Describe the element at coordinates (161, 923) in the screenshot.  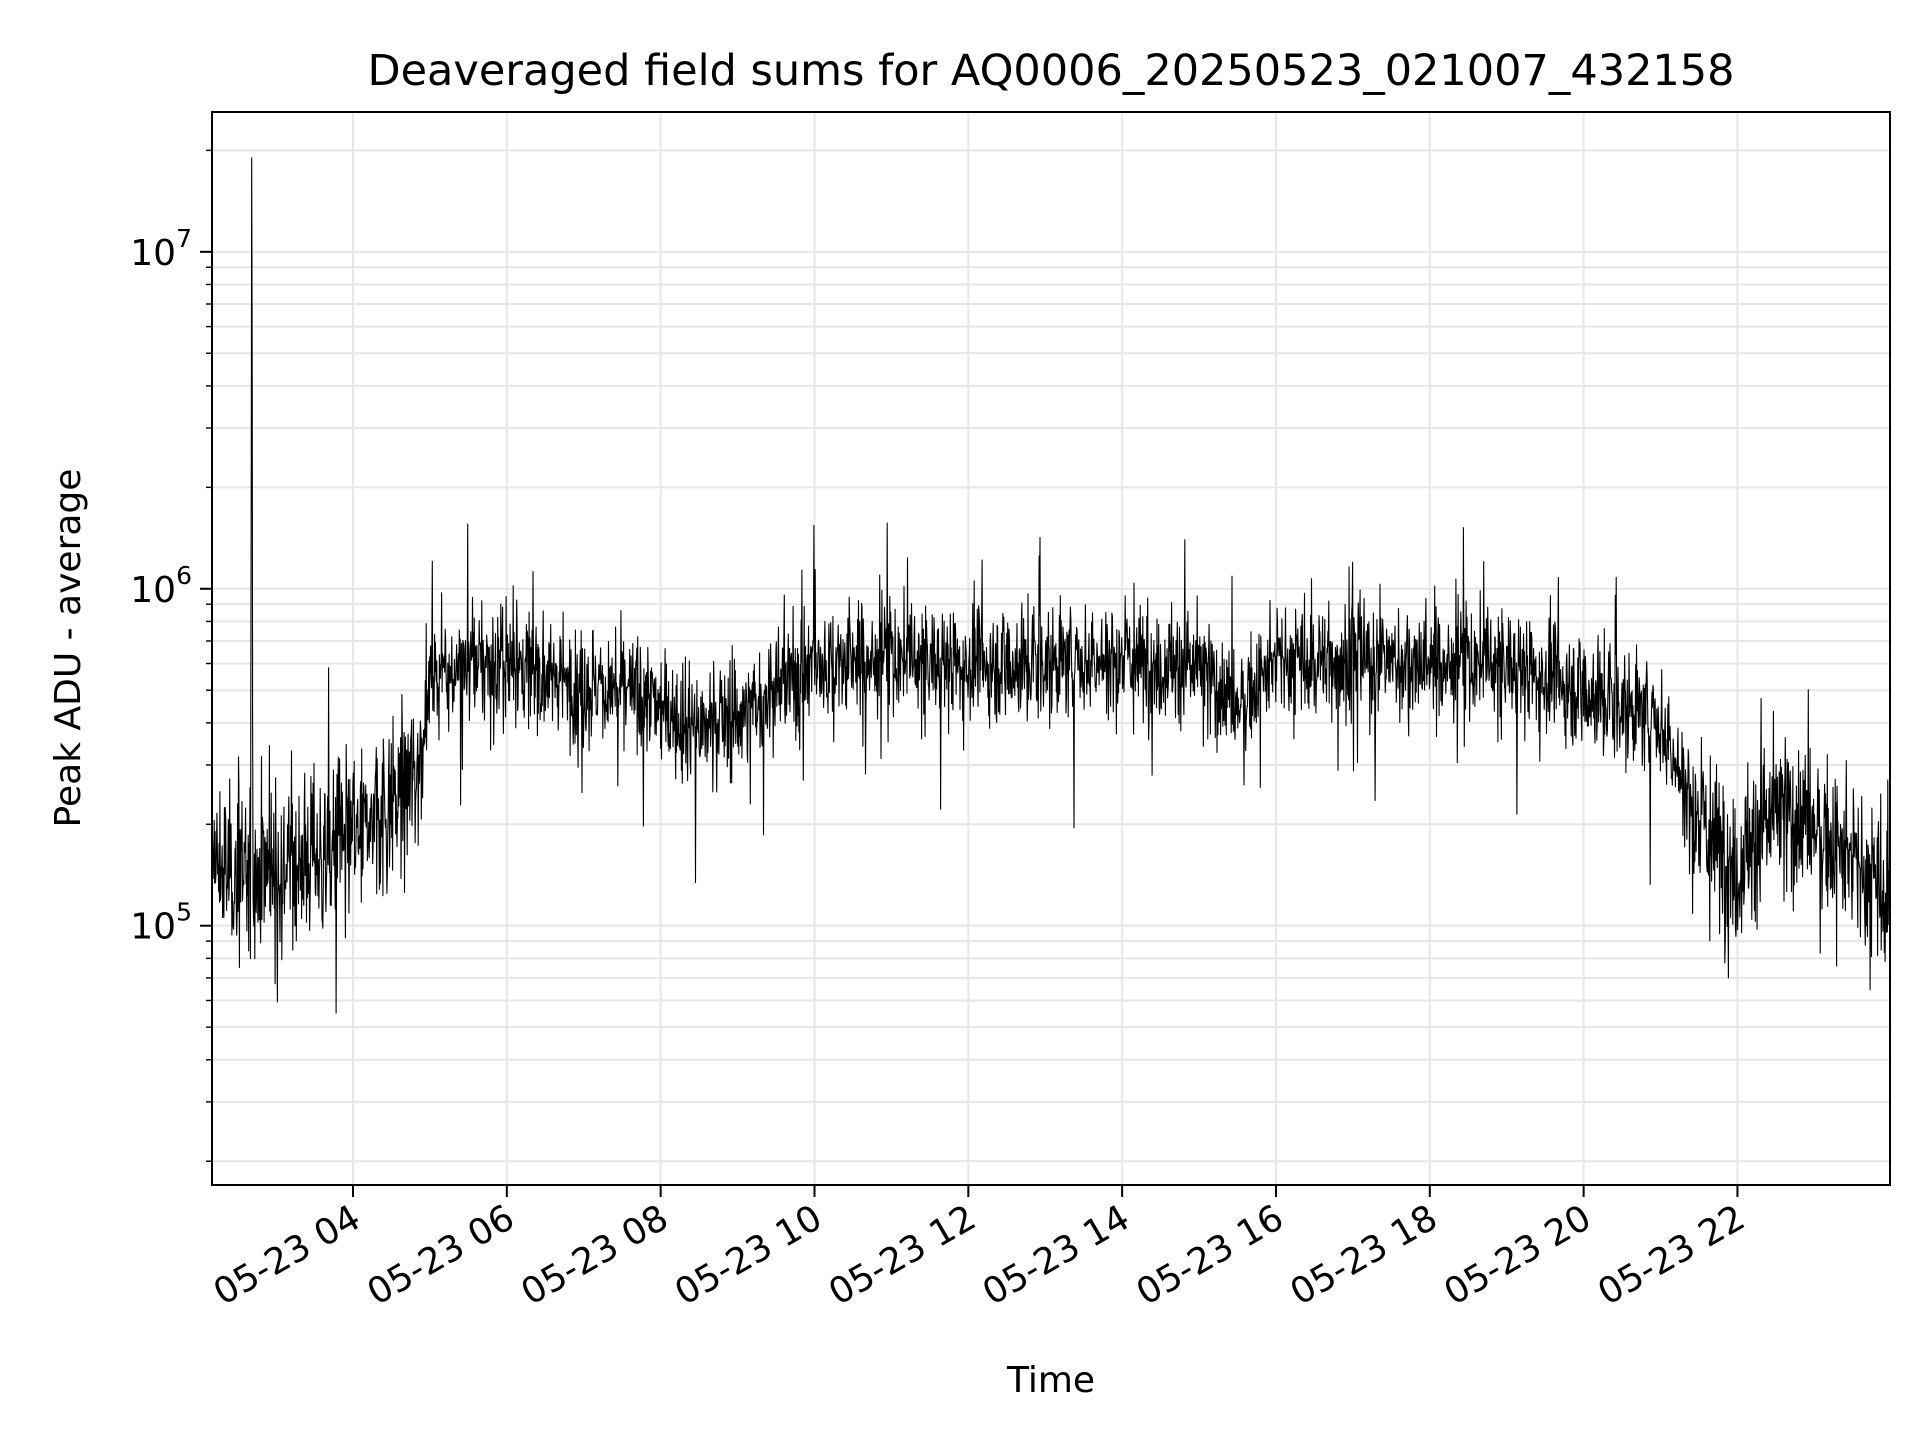
I see `y-tick-label: 10⁵` at that location.